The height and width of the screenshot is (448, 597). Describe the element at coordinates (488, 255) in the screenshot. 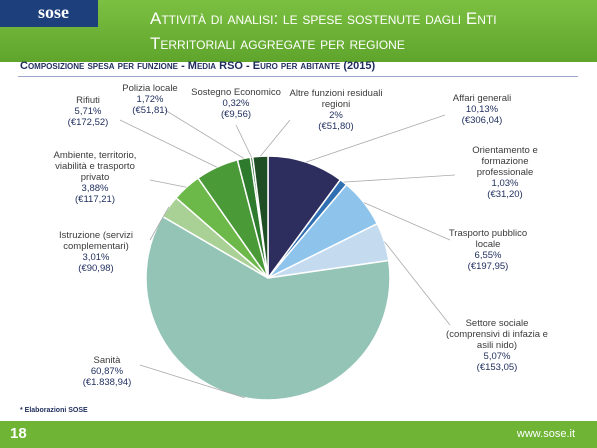

I see `slice-value: 6,55%` at that location.